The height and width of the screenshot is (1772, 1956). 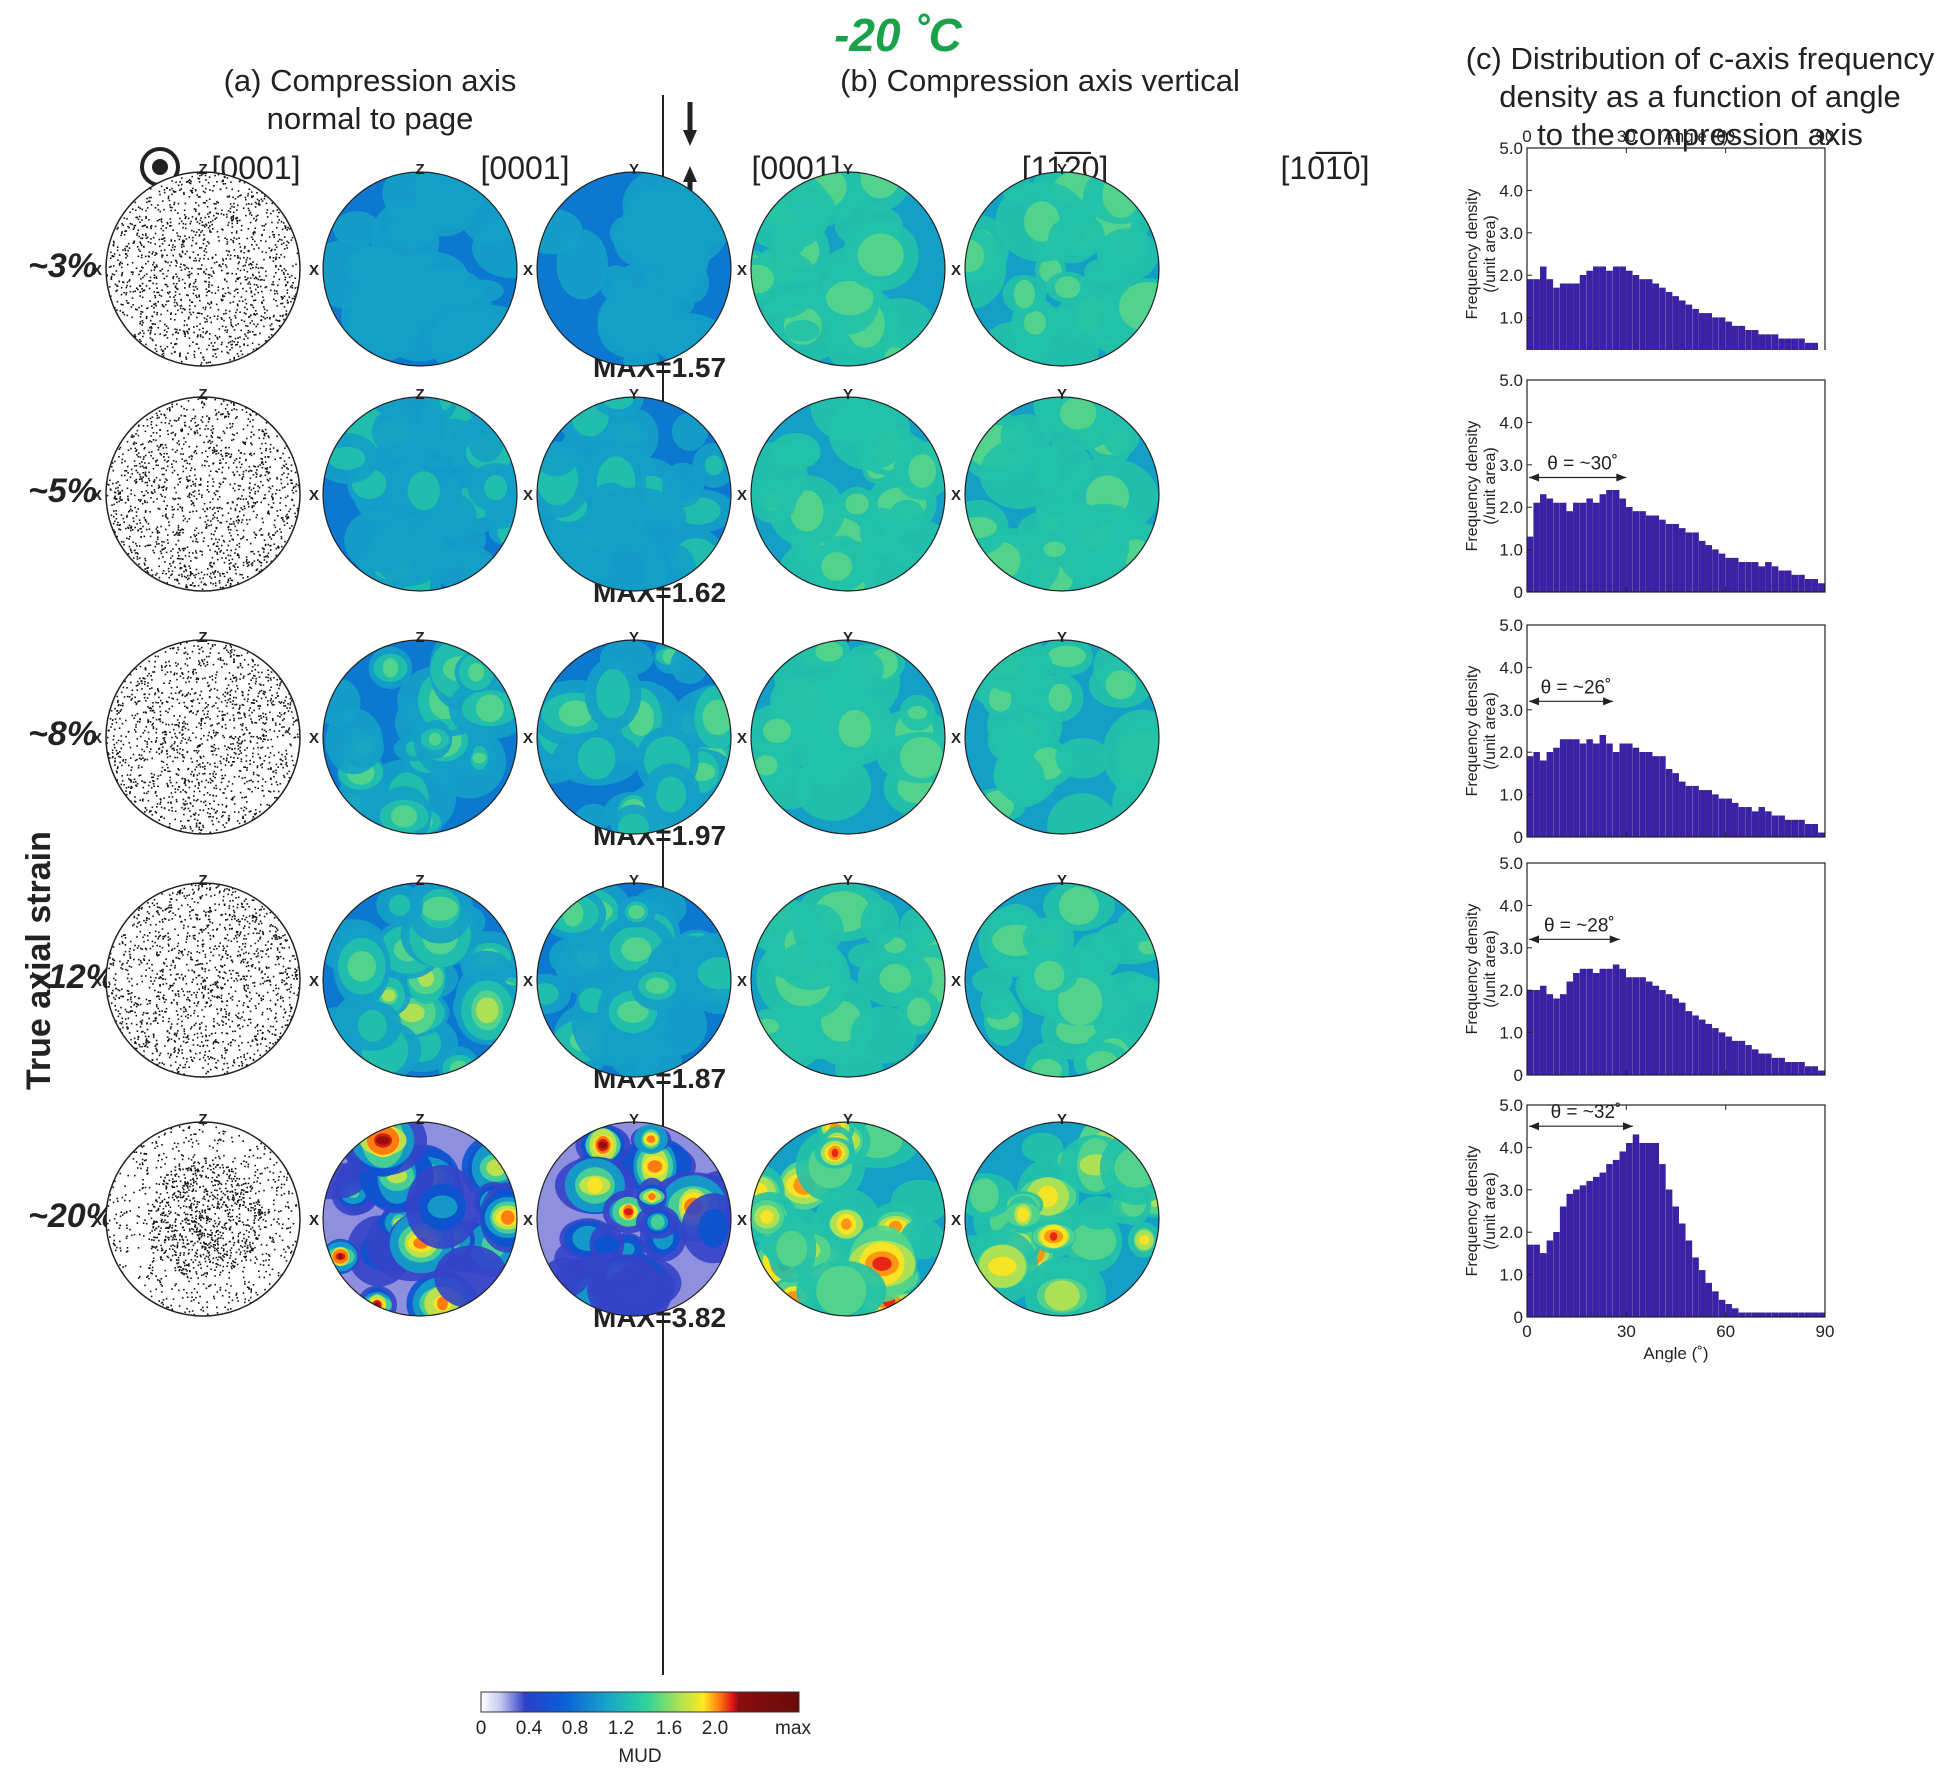 What do you see at coordinates (669, 1728) in the screenshot?
I see `colorbar-tick-label: 1.6` at bounding box center [669, 1728].